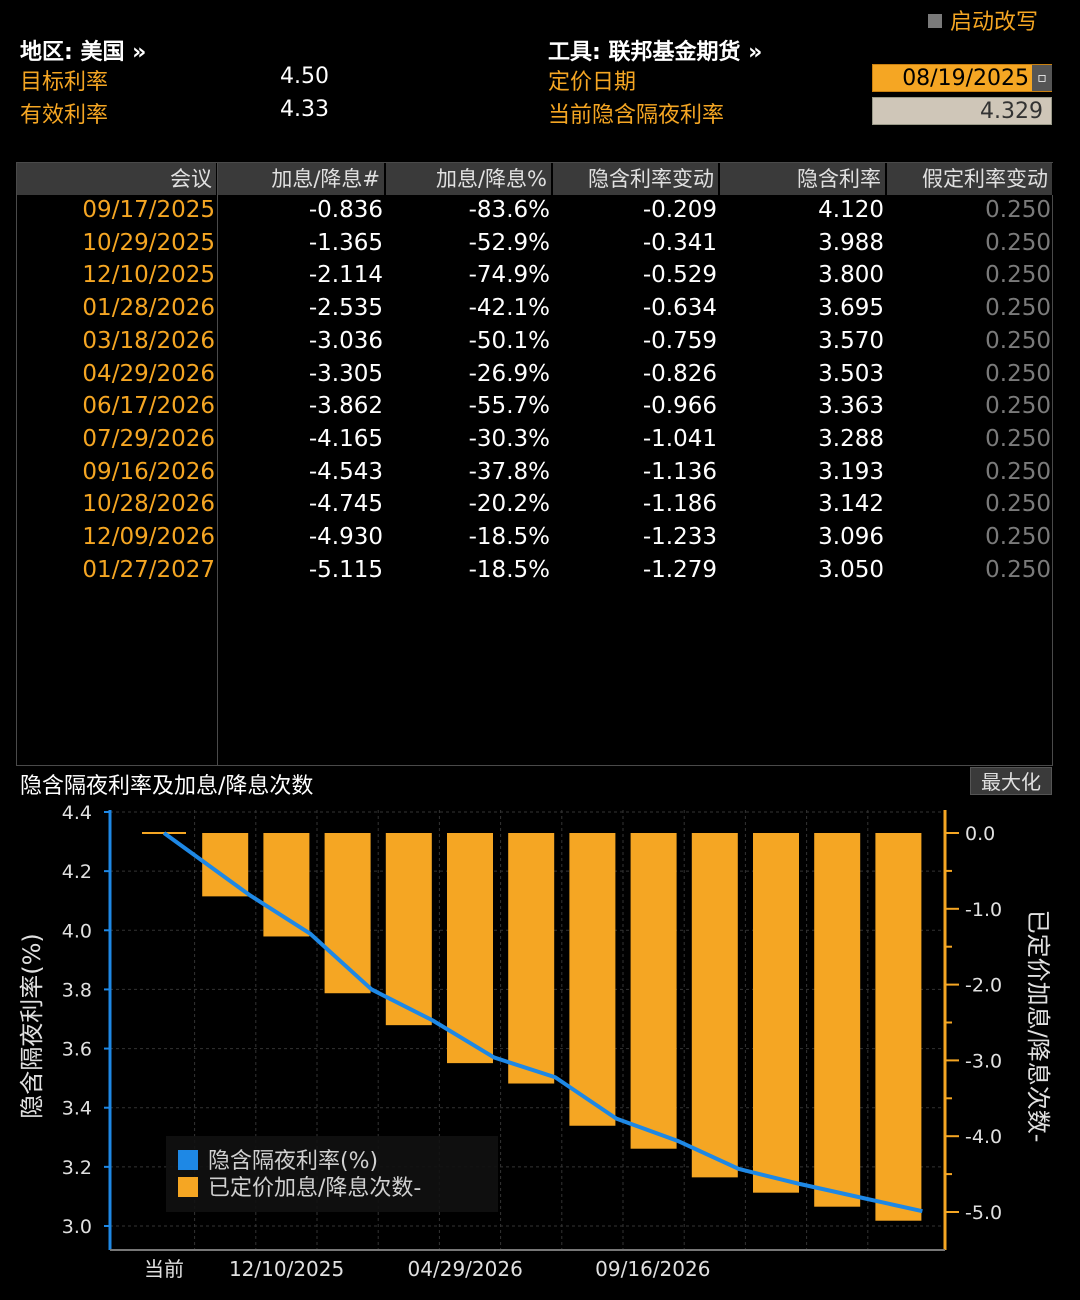 This screenshot has width=1080, height=1300. I want to click on table-cell: -0.759, so click(679, 340).